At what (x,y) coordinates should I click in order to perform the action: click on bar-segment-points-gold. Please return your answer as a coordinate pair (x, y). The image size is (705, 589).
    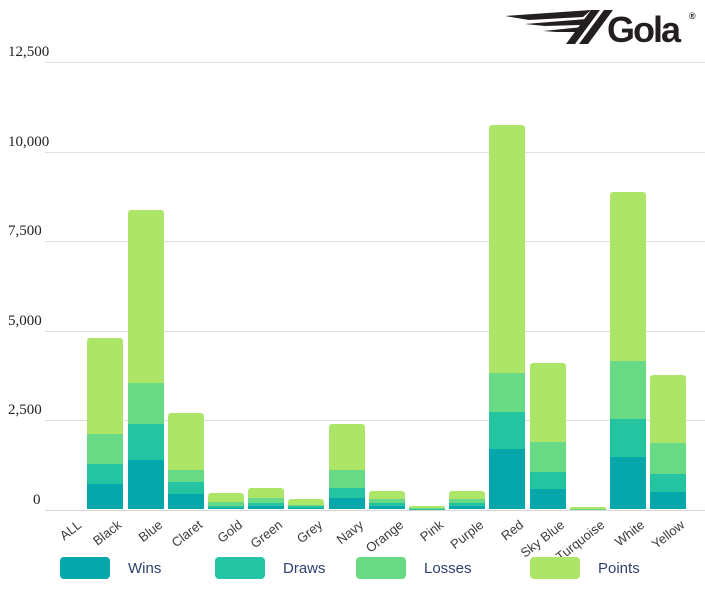
    Looking at the image, I should click on (225, 497).